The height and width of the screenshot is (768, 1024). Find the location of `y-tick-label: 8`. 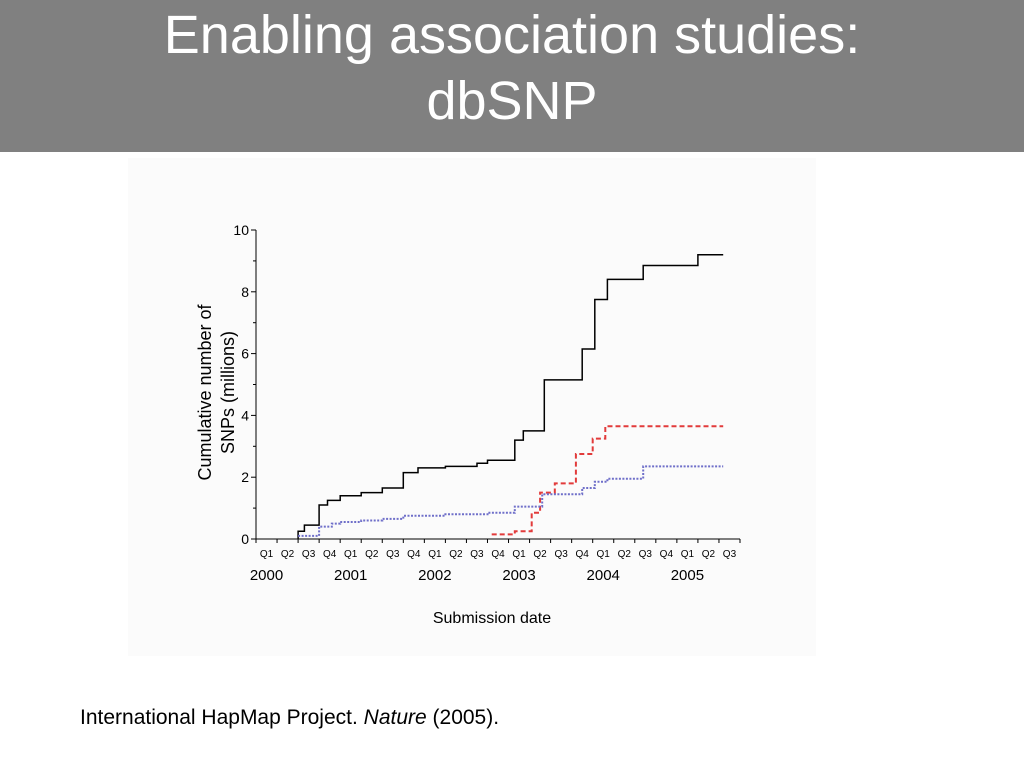

y-tick-label: 8 is located at coordinates (245, 292).